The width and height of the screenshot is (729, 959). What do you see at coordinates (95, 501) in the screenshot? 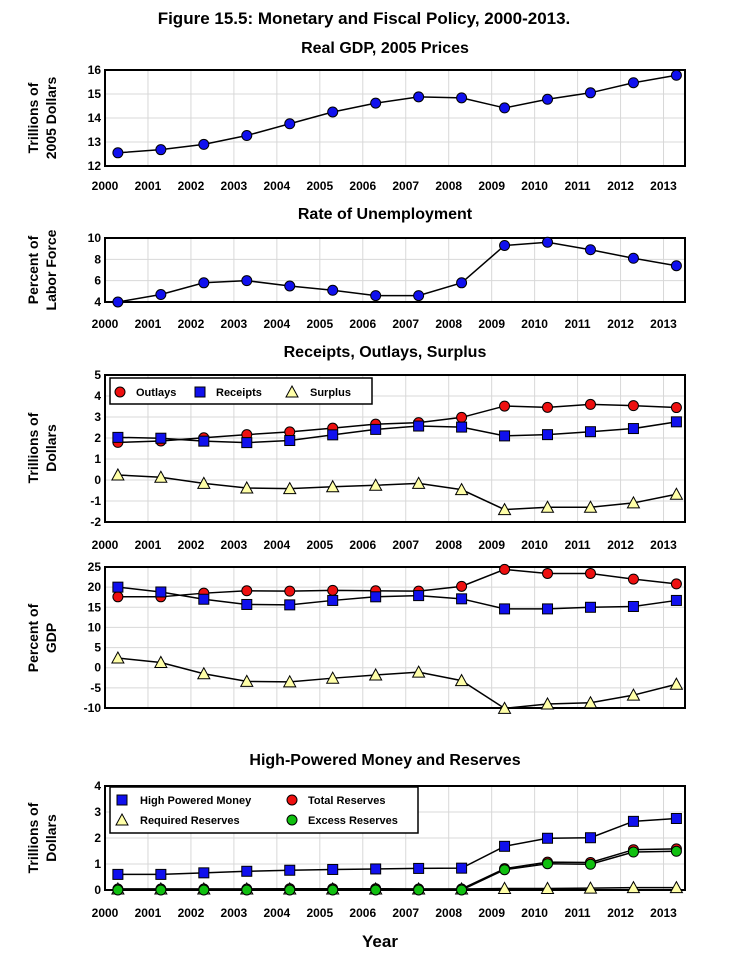
I see `y-tick-label: -1` at bounding box center [95, 501].